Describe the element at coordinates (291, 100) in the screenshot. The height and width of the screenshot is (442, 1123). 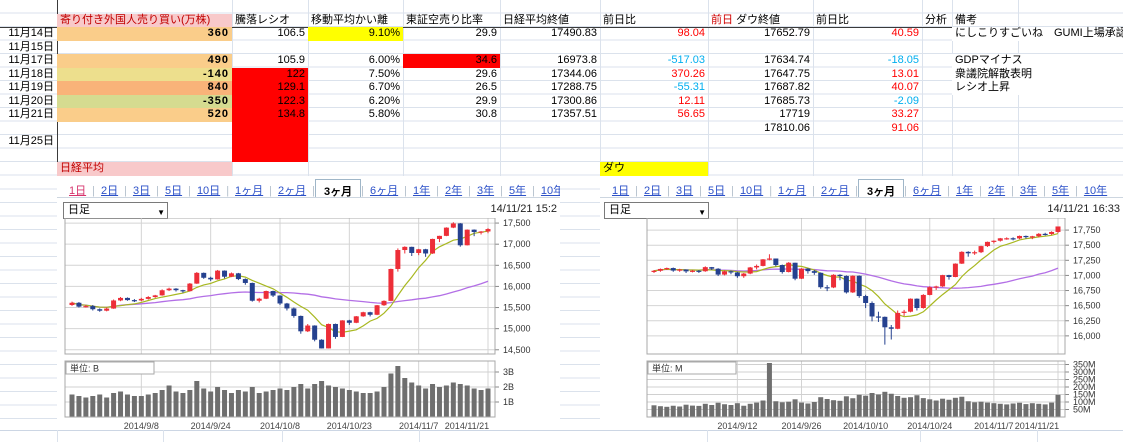
I see `ratio-cell: 122.3` at that location.